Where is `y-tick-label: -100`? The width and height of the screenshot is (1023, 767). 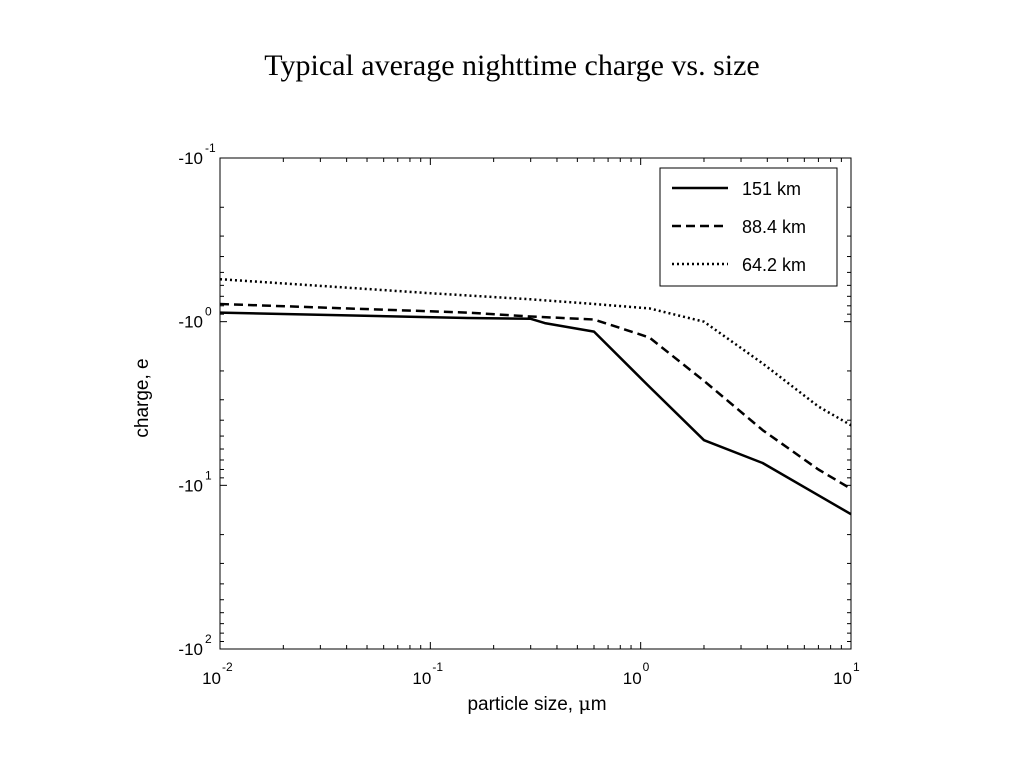 y-tick-label: -100 is located at coordinates (195, 318).